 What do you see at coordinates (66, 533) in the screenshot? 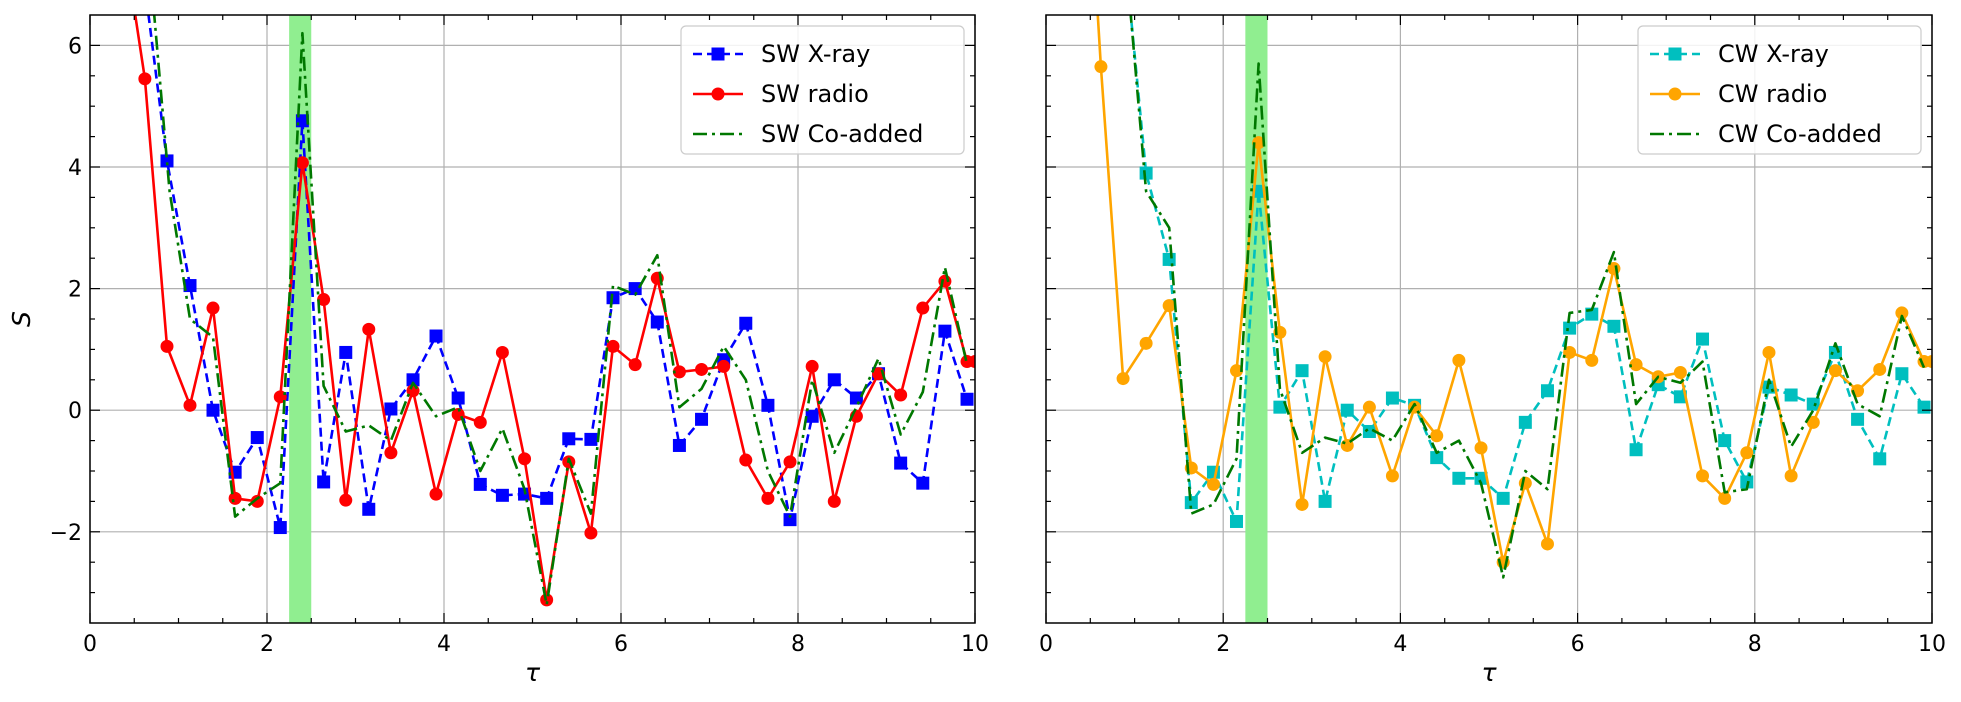
I see `y-tick-label: −2` at bounding box center [66, 533].